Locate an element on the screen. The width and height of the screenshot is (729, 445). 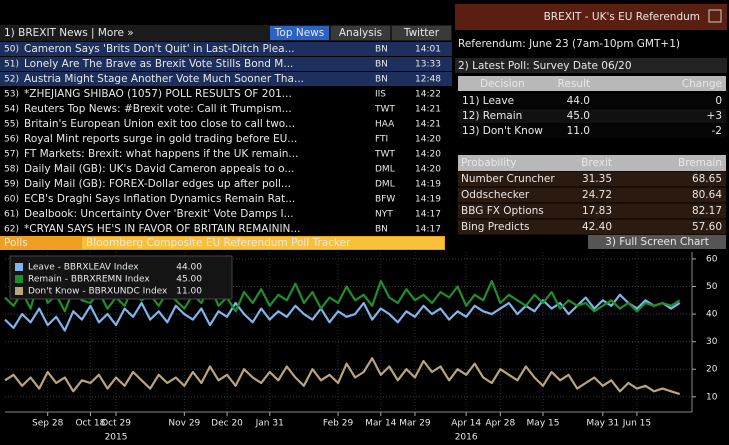
poll-header: Change is located at coordinates (702, 84).